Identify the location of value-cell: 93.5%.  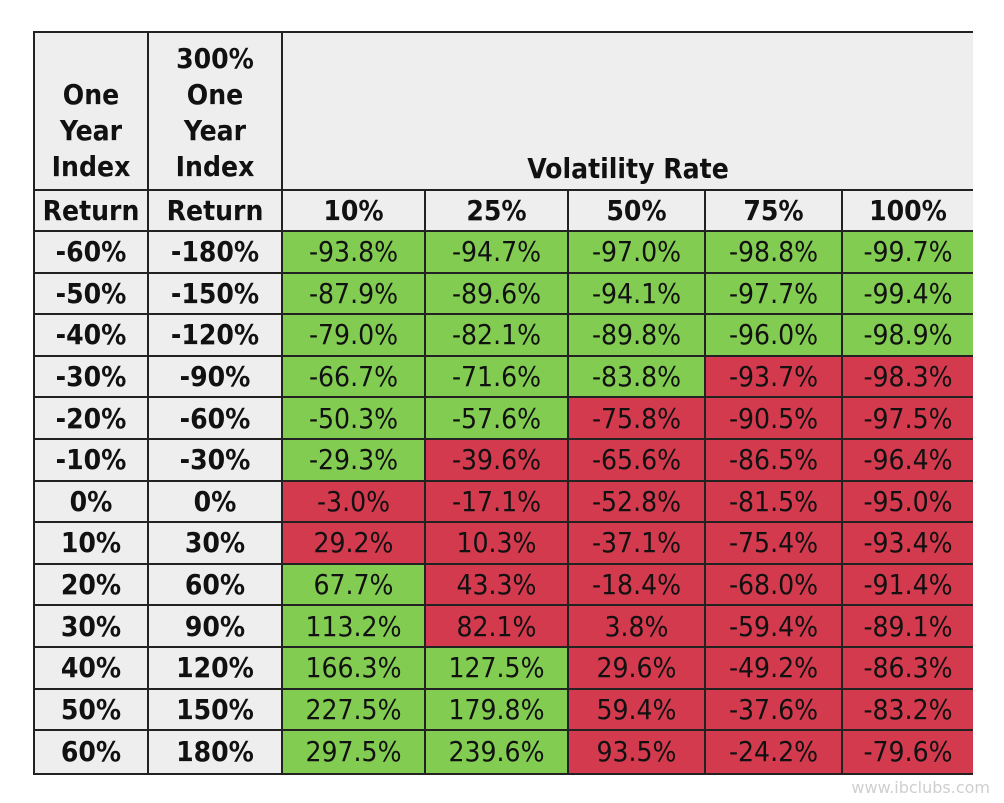
(637, 752).